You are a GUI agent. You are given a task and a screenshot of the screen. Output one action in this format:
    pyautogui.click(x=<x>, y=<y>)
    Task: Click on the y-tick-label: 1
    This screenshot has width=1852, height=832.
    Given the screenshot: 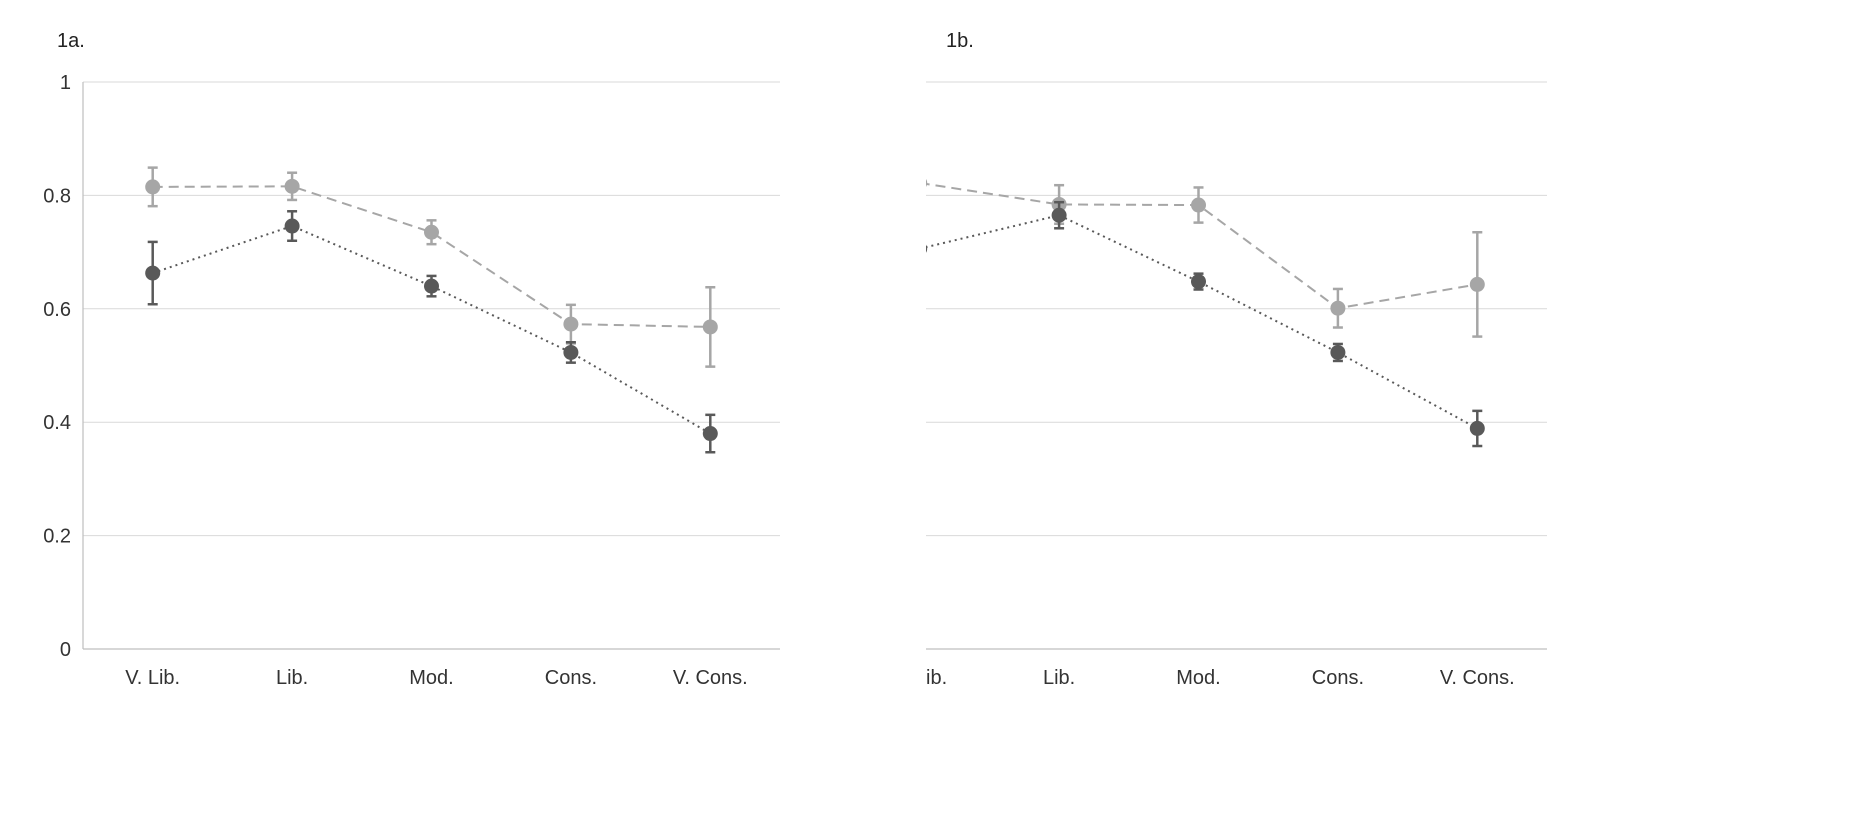 What is the action you would take?
    pyautogui.click(x=65, y=83)
    